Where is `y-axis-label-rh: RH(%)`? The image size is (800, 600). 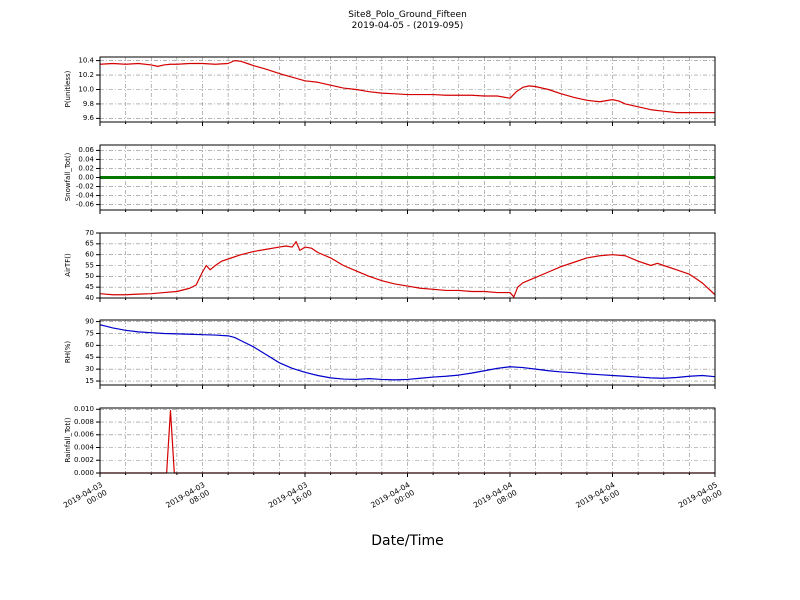 y-axis-label-rh: RH(%) is located at coordinates (68, 352).